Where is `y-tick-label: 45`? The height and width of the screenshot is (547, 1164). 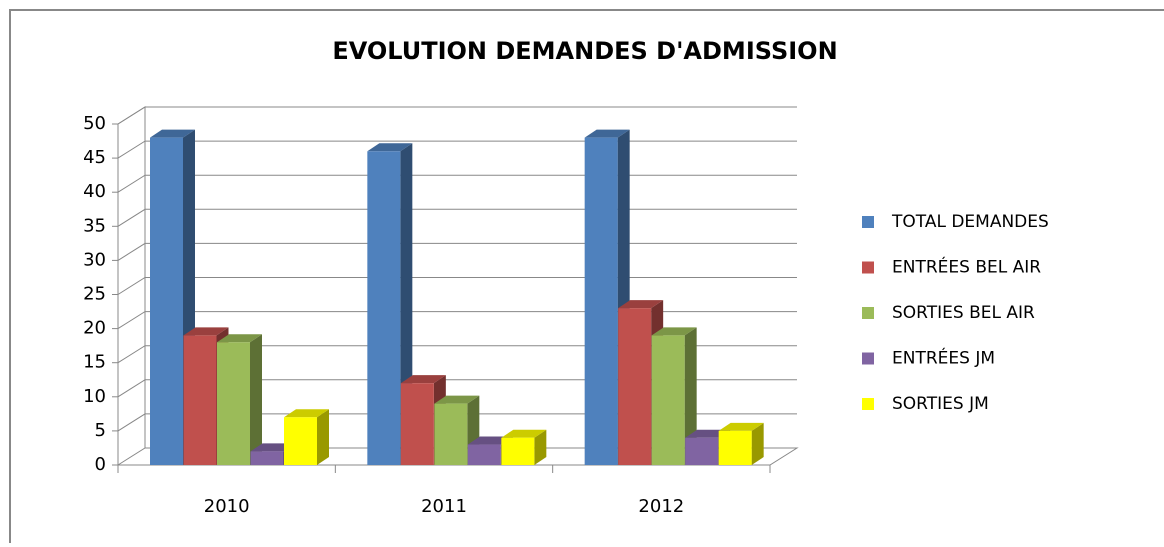
y-tick-label: 45 is located at coordinates (94, 157).